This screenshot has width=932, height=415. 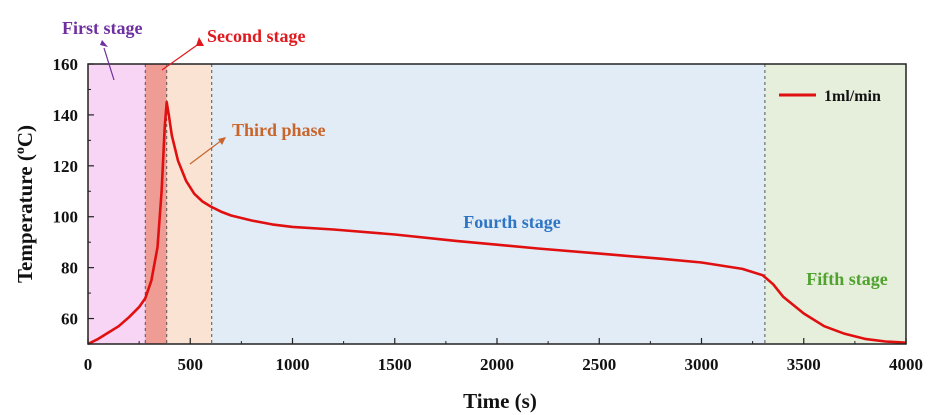 What do you see at coordinates (846, 279) in the screenshot?
I see `stage-label-fifth: Fifth stage` at bounding box center [846, 279].